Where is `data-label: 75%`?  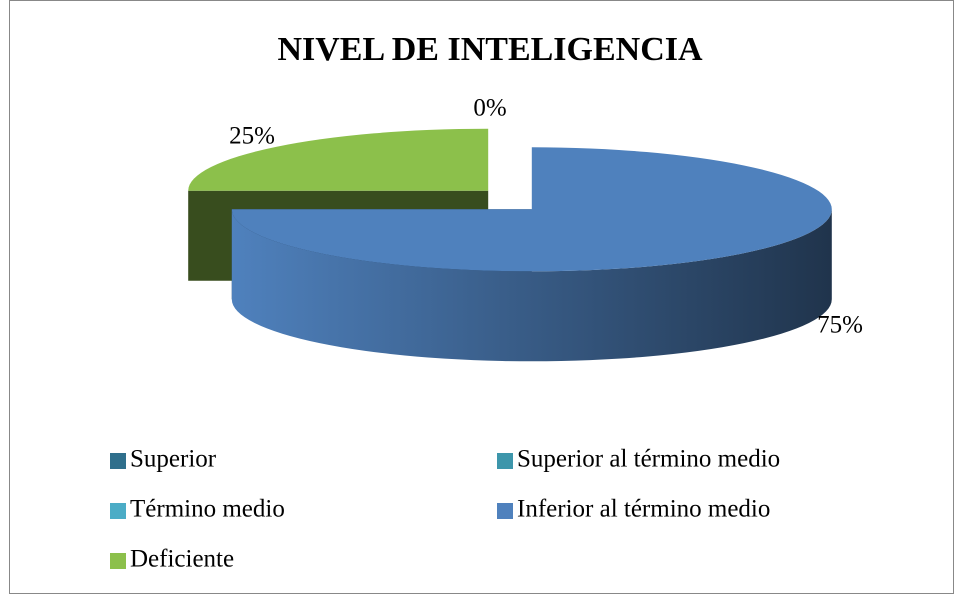 data-label: 75% is located at coordinates (840, 325).